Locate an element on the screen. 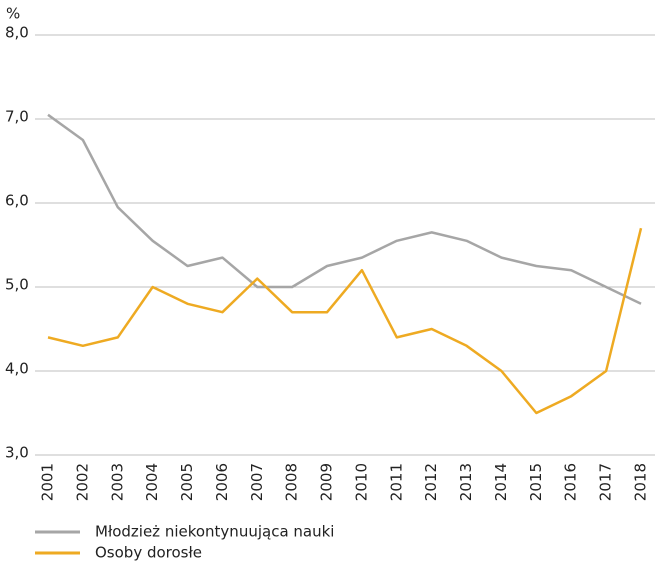 The image size is (655, 562). x-tick-label: 2013 is located at coordinates (466, 482).